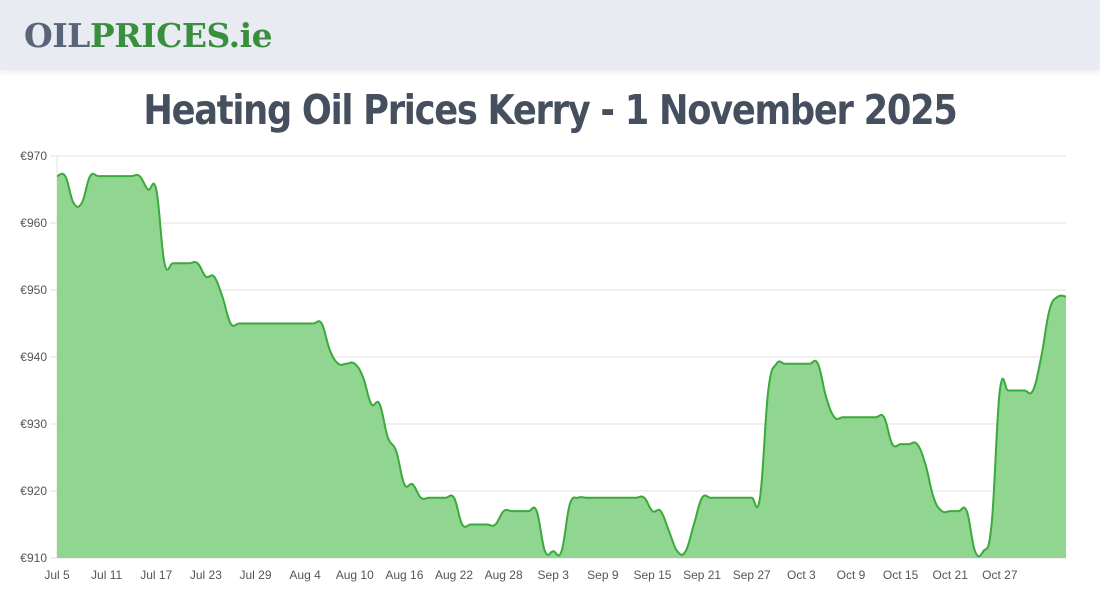 The image size is (1100, 600). What do you see at coordinates (355, 575) in the screenshot?
I see `x-tick-label: Aug 10` at bounding box center [355, 575].